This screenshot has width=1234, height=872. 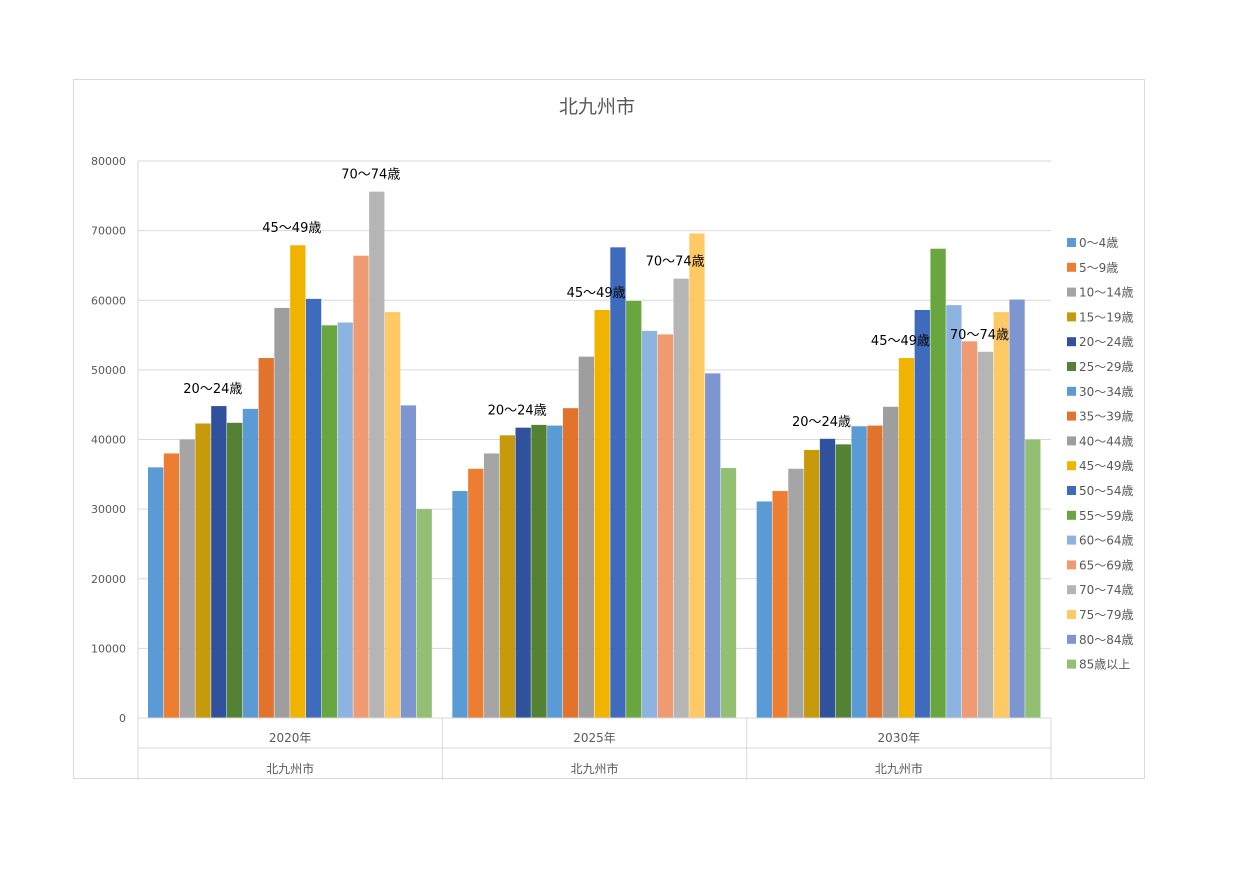 I want to click on legend-label: 25～29歳, so click(x=1106, y=367).